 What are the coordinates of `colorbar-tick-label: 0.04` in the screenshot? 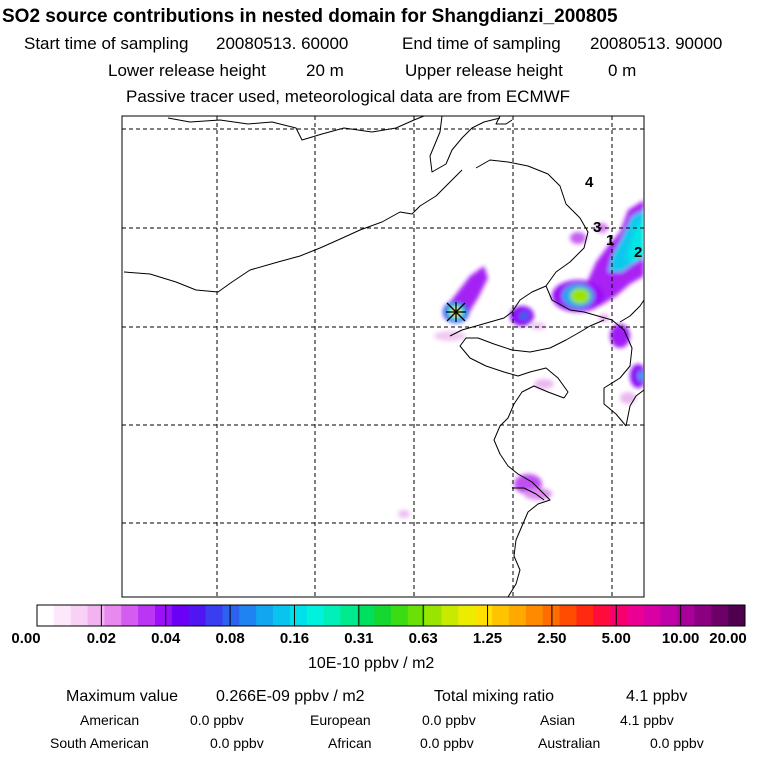 It's located at (166, 638).